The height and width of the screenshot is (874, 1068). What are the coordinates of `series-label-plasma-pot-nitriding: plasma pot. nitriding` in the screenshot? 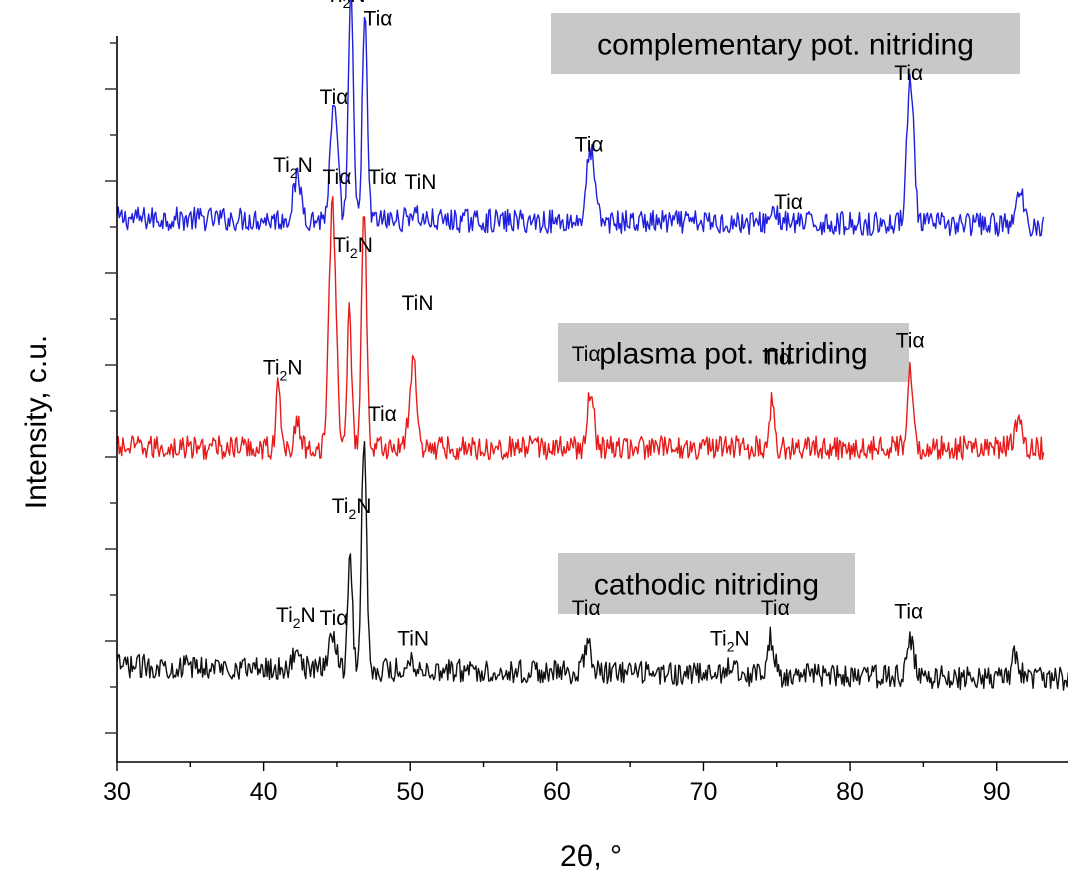 It's located at (733, 354).